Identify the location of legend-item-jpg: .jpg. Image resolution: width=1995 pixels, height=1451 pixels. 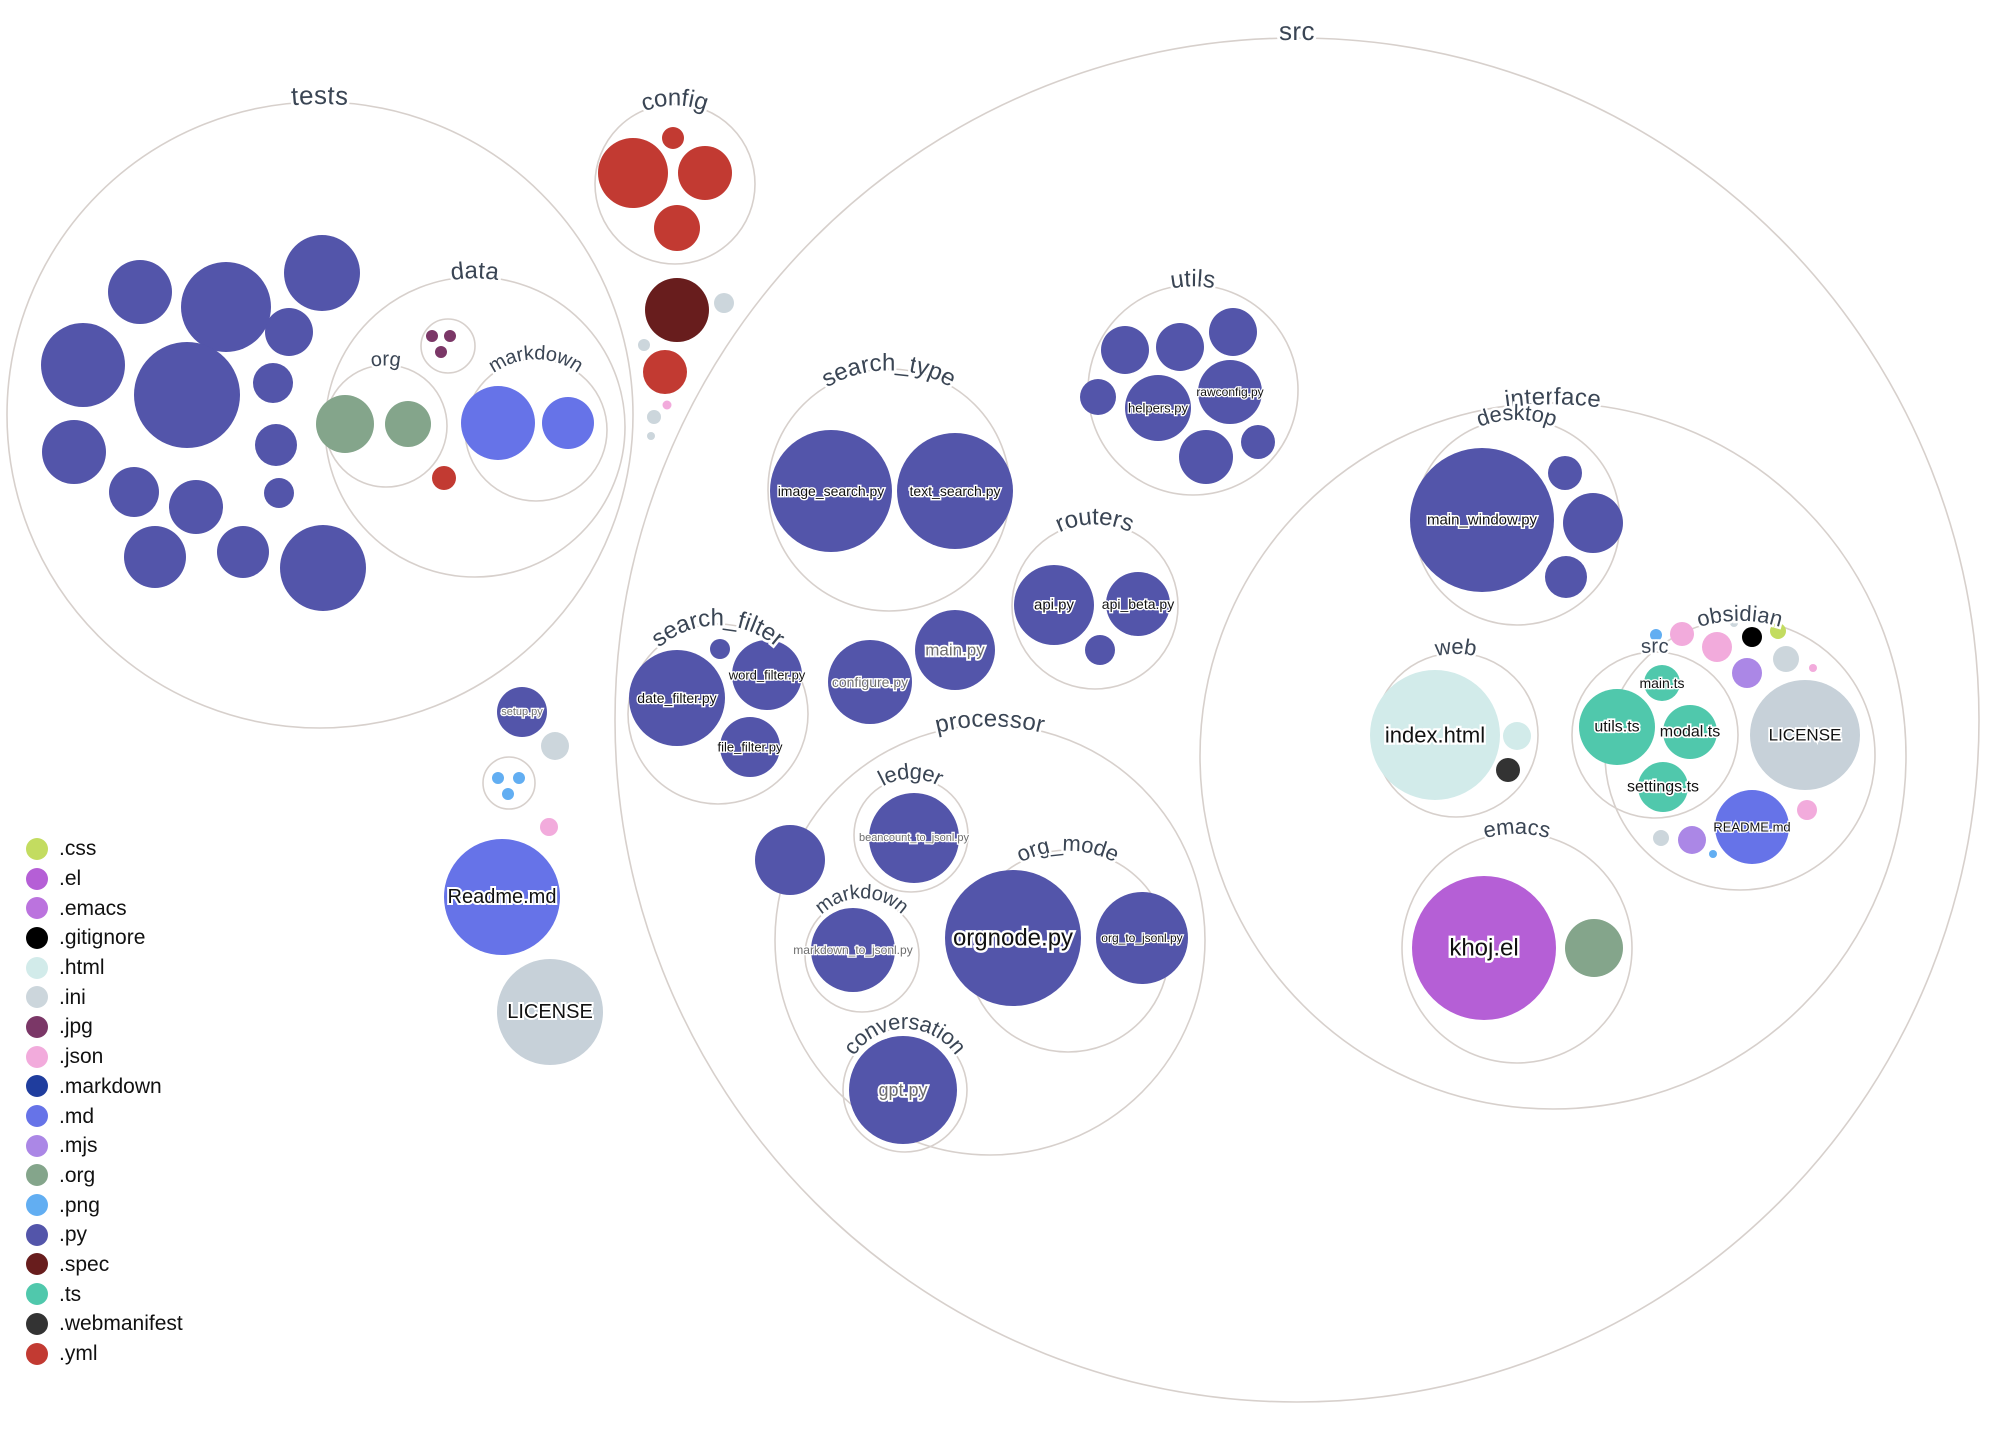
(104, 1027).